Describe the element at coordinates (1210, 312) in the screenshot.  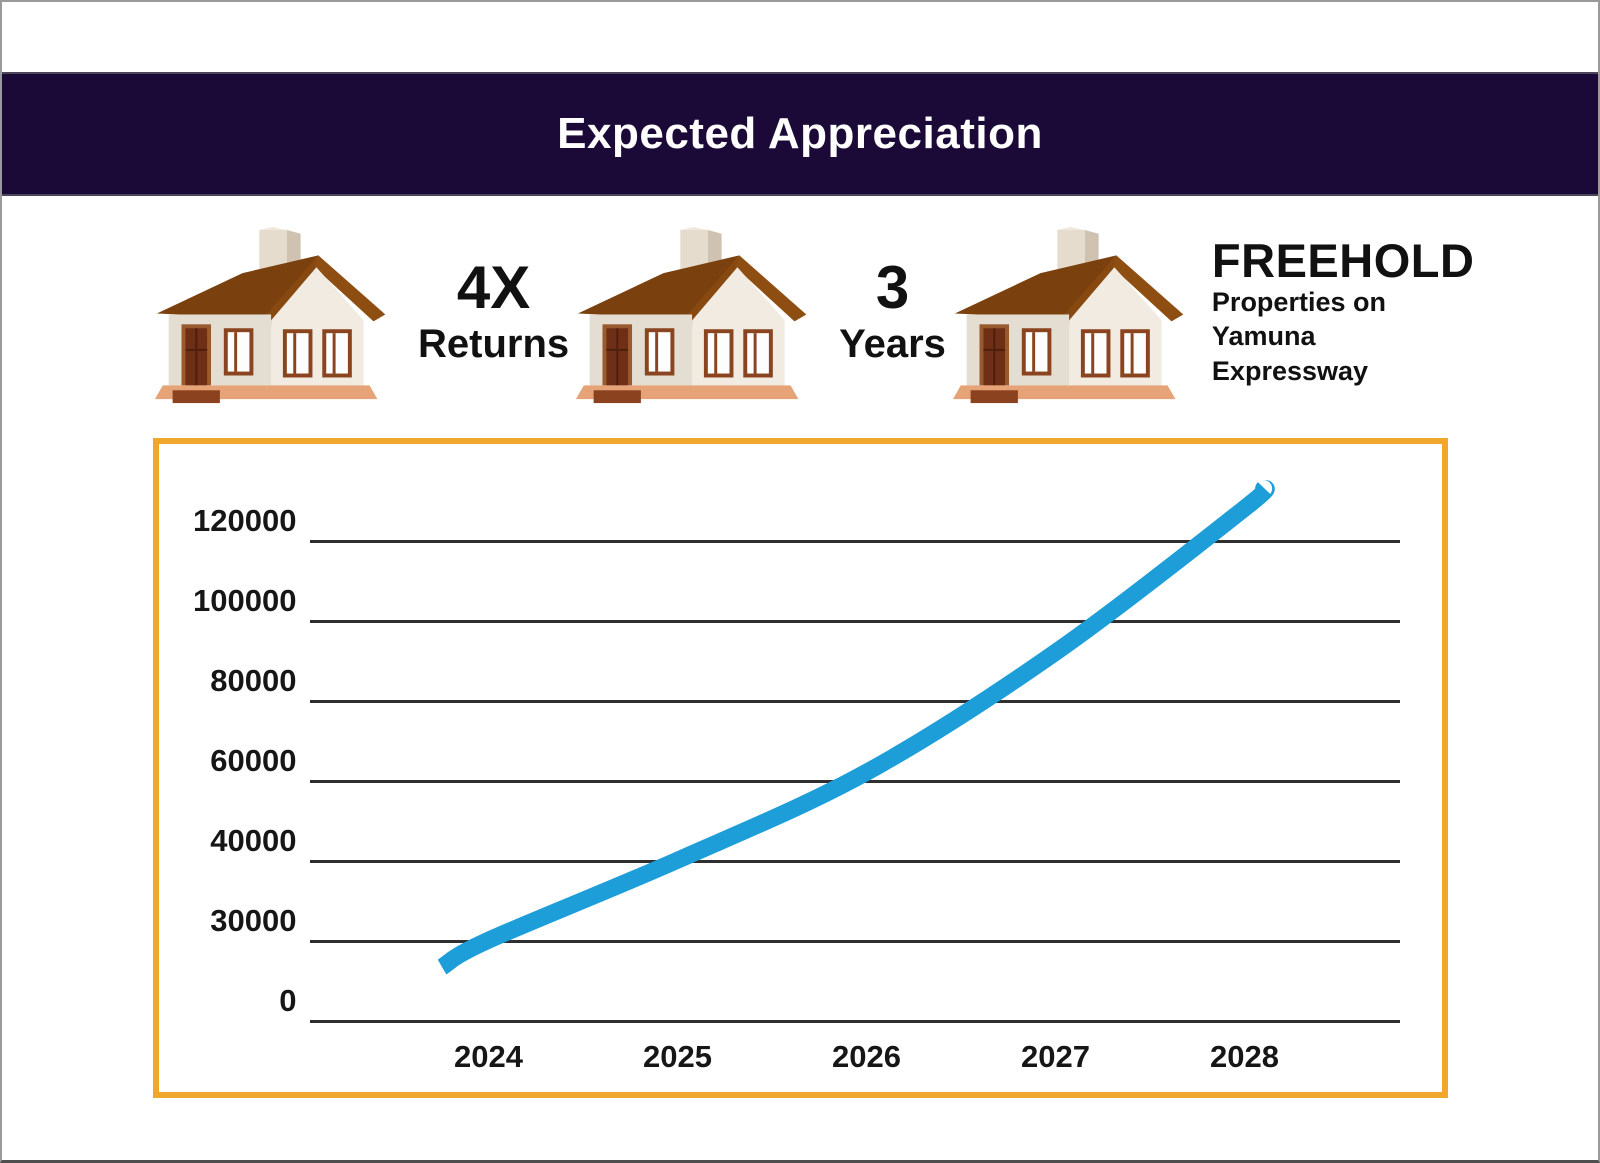
I see `feature-item: FREEHOLD Properties on Yamuna Expressway` at that location.